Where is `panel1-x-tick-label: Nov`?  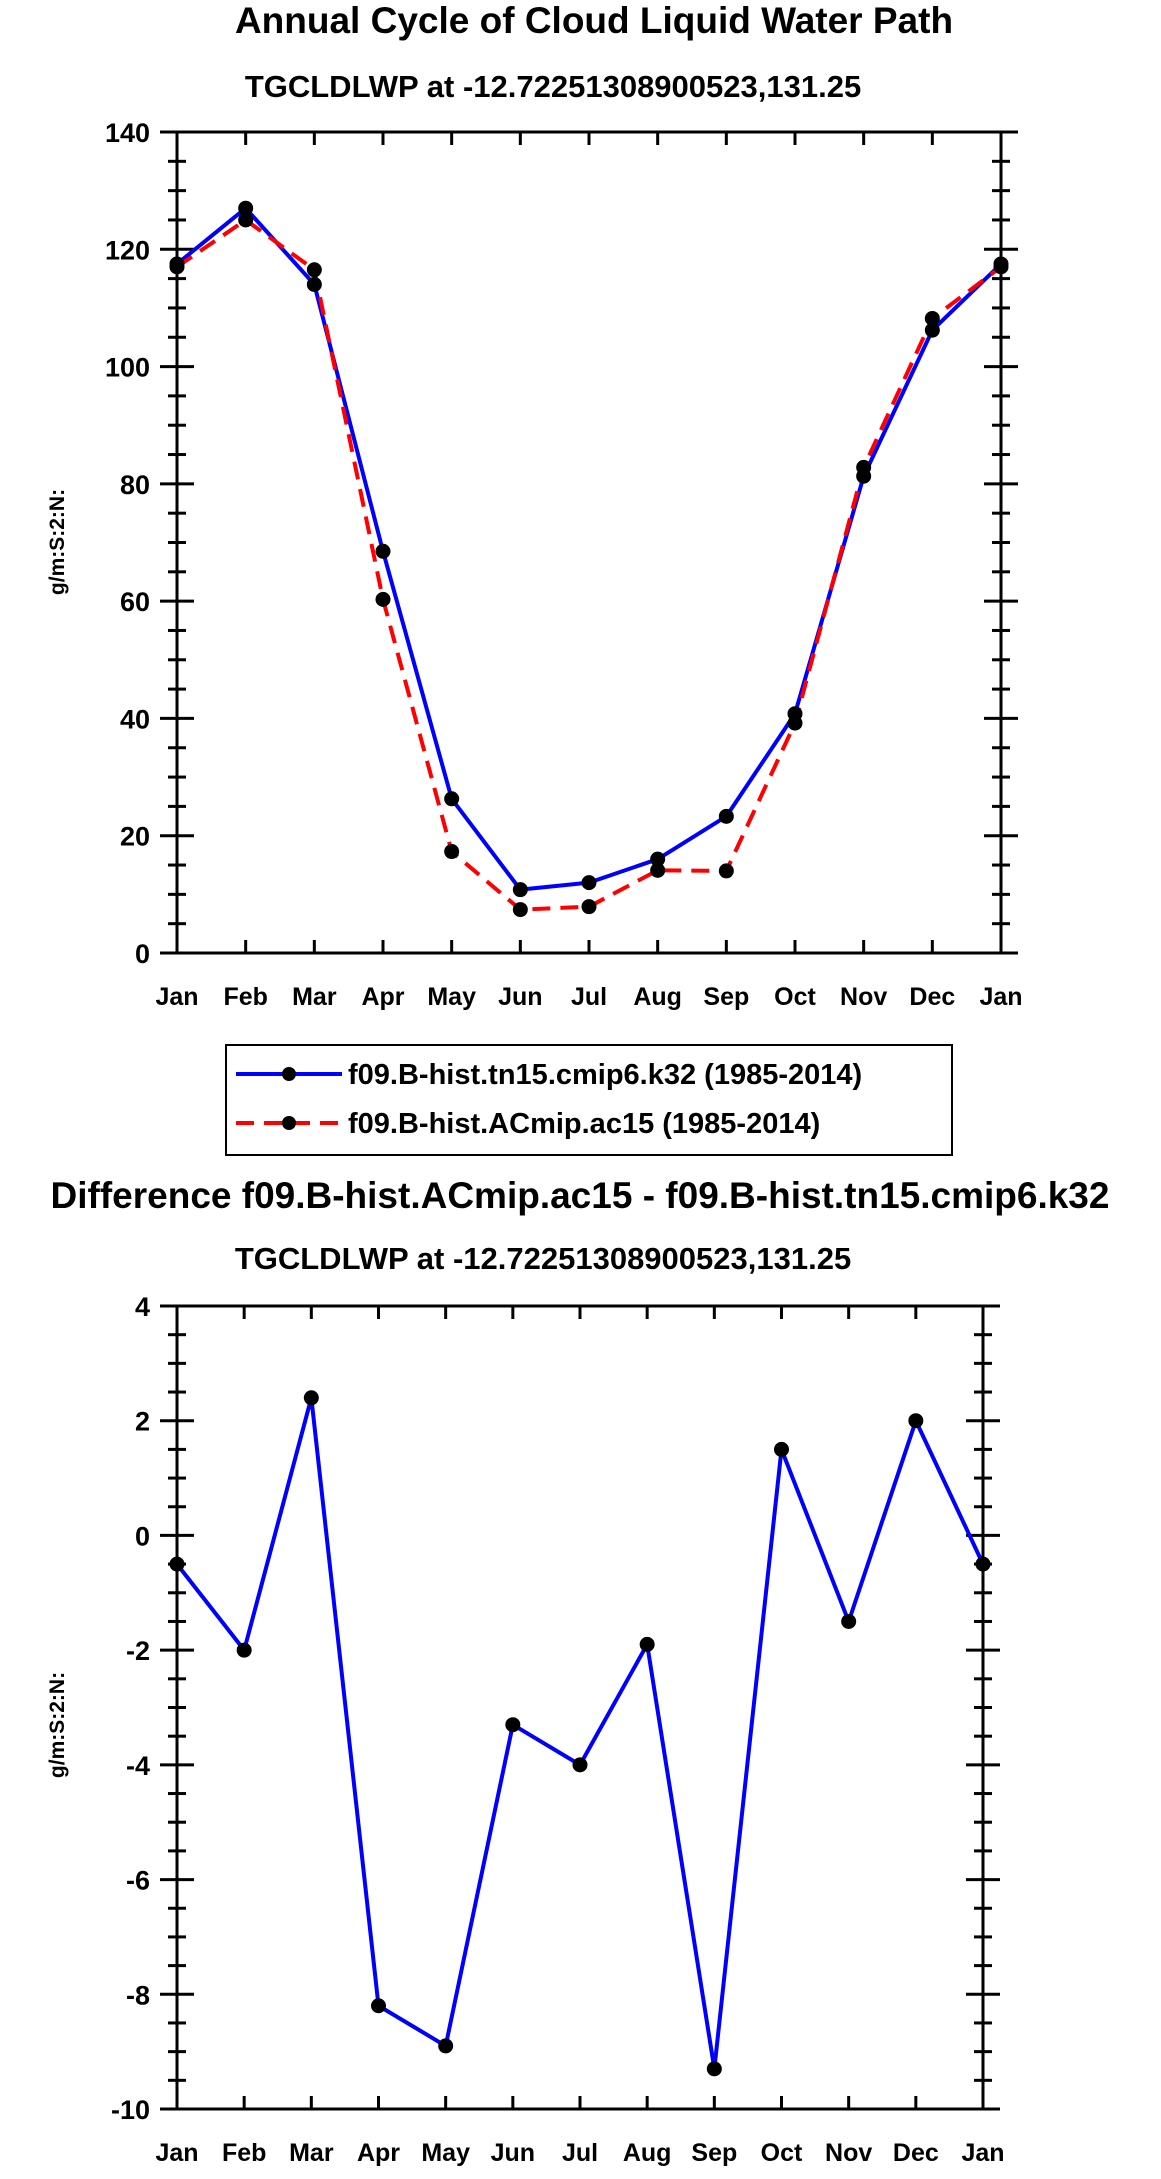 panel1-x-tick-label: Nov is located at coordinates (863, 997).